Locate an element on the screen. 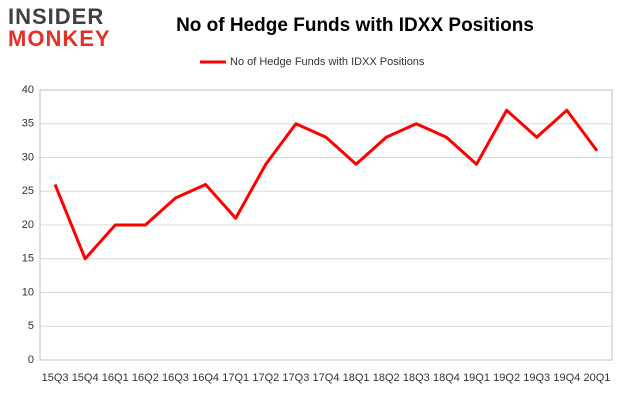  logo-bottom: MONKEY is located at coordinates (59, 38).